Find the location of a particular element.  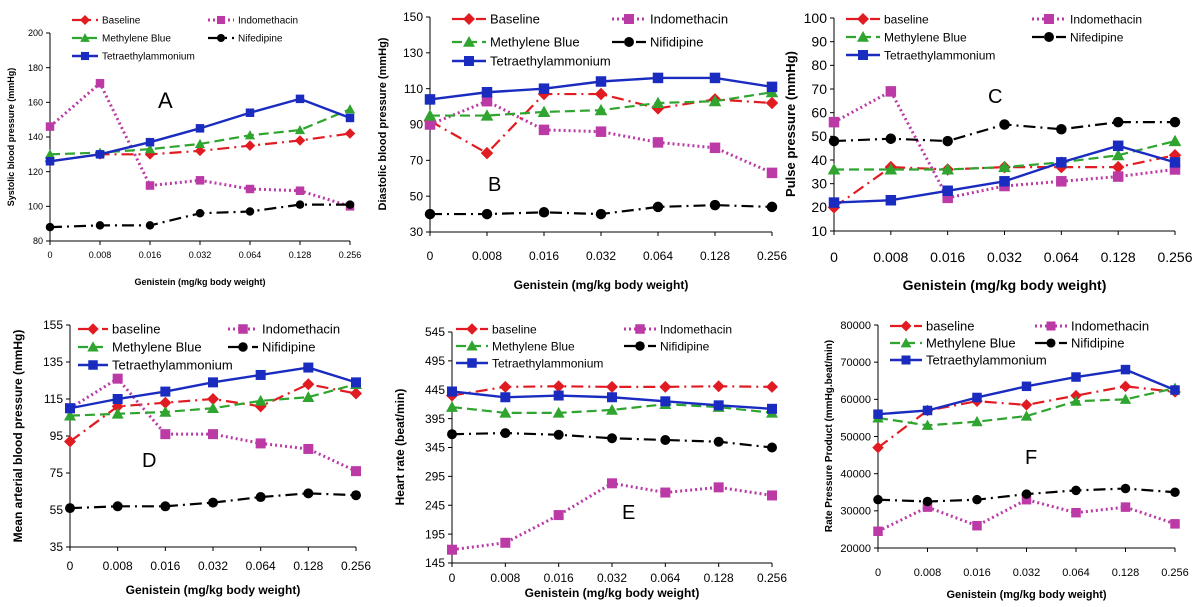

legend-item: Methylene Blue is located at coordinates (121, 39).